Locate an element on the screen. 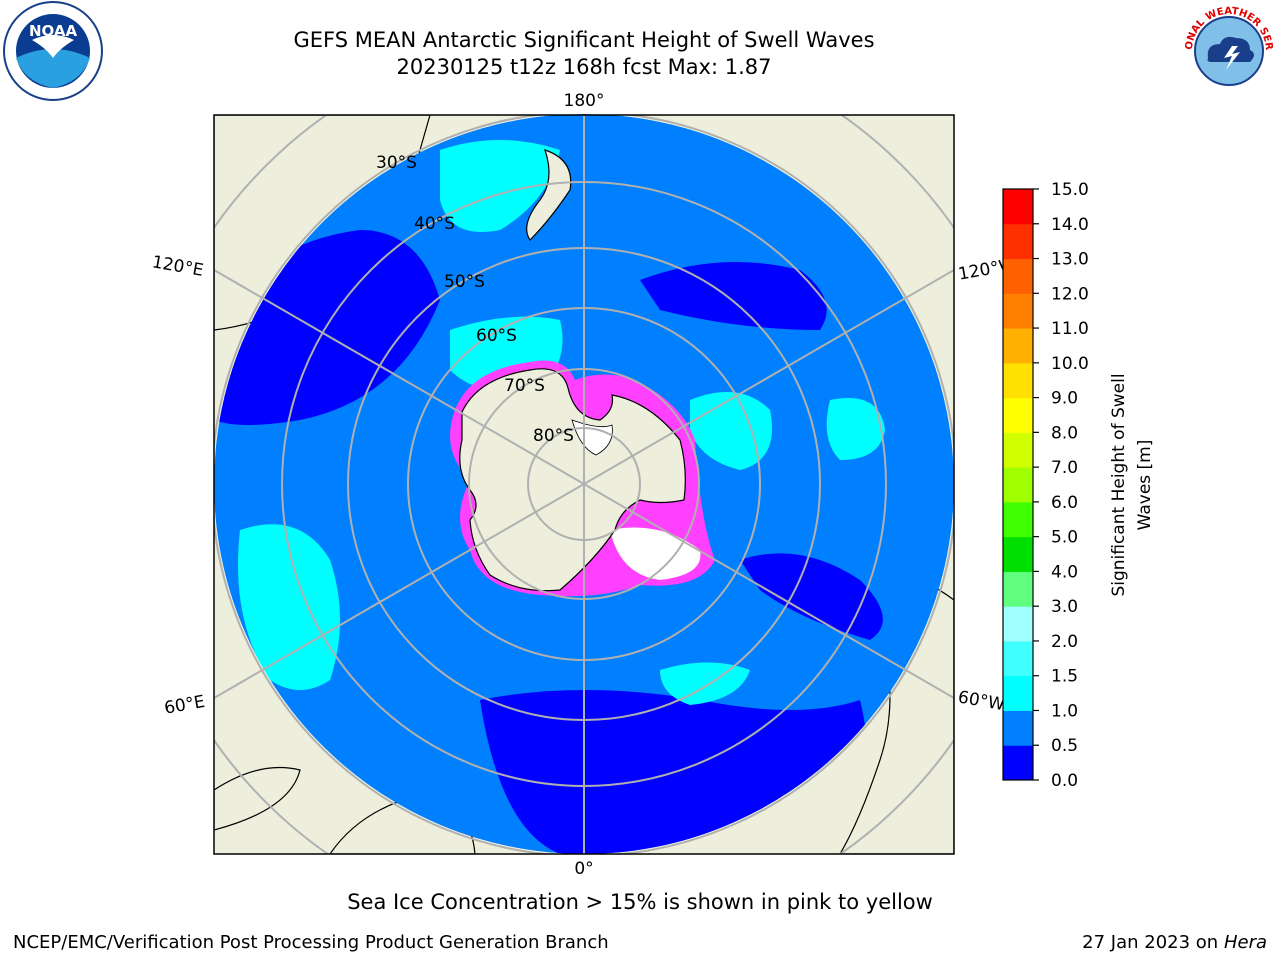  colorbar-tick-label: 5.0 is located at coordinates (1064, 538).